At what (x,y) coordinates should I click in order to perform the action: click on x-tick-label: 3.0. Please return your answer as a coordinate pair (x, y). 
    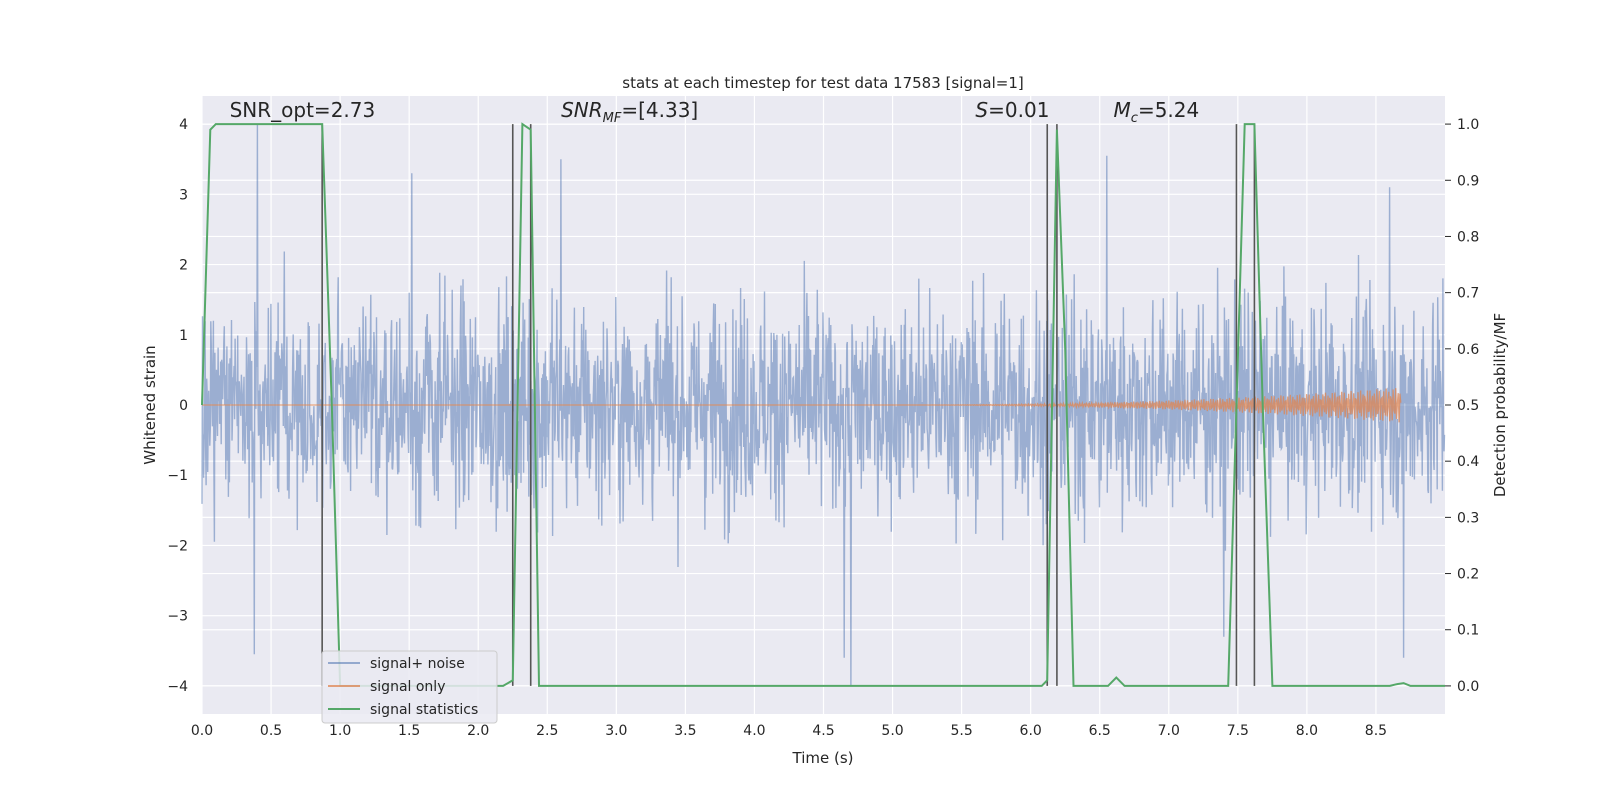
    Looking at the image, I should click on (616, 731).